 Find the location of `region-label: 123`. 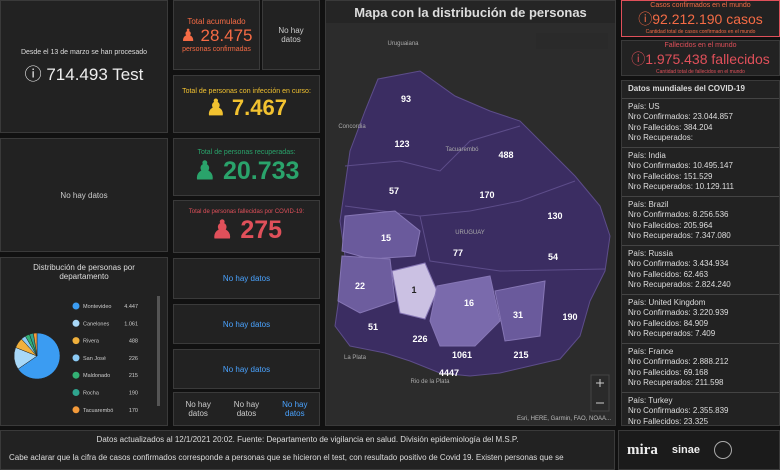

region-label: 123 is located at coordinates (401, 144).